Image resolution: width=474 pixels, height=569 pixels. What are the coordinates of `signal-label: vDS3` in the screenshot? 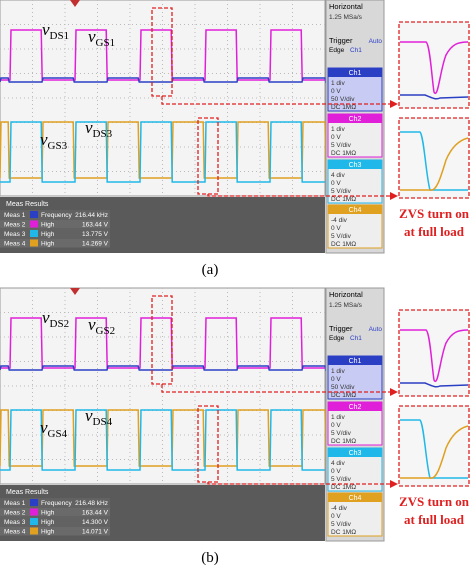 It's located at (99, 129).